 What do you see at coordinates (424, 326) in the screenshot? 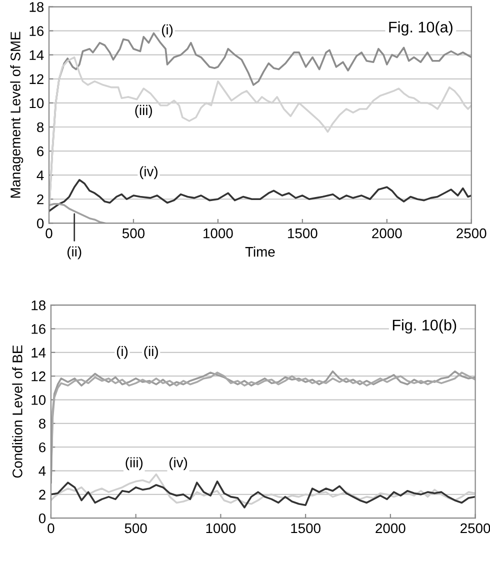
I see `annotation: Fig. 10(b)` at bounding box center [424, 326].